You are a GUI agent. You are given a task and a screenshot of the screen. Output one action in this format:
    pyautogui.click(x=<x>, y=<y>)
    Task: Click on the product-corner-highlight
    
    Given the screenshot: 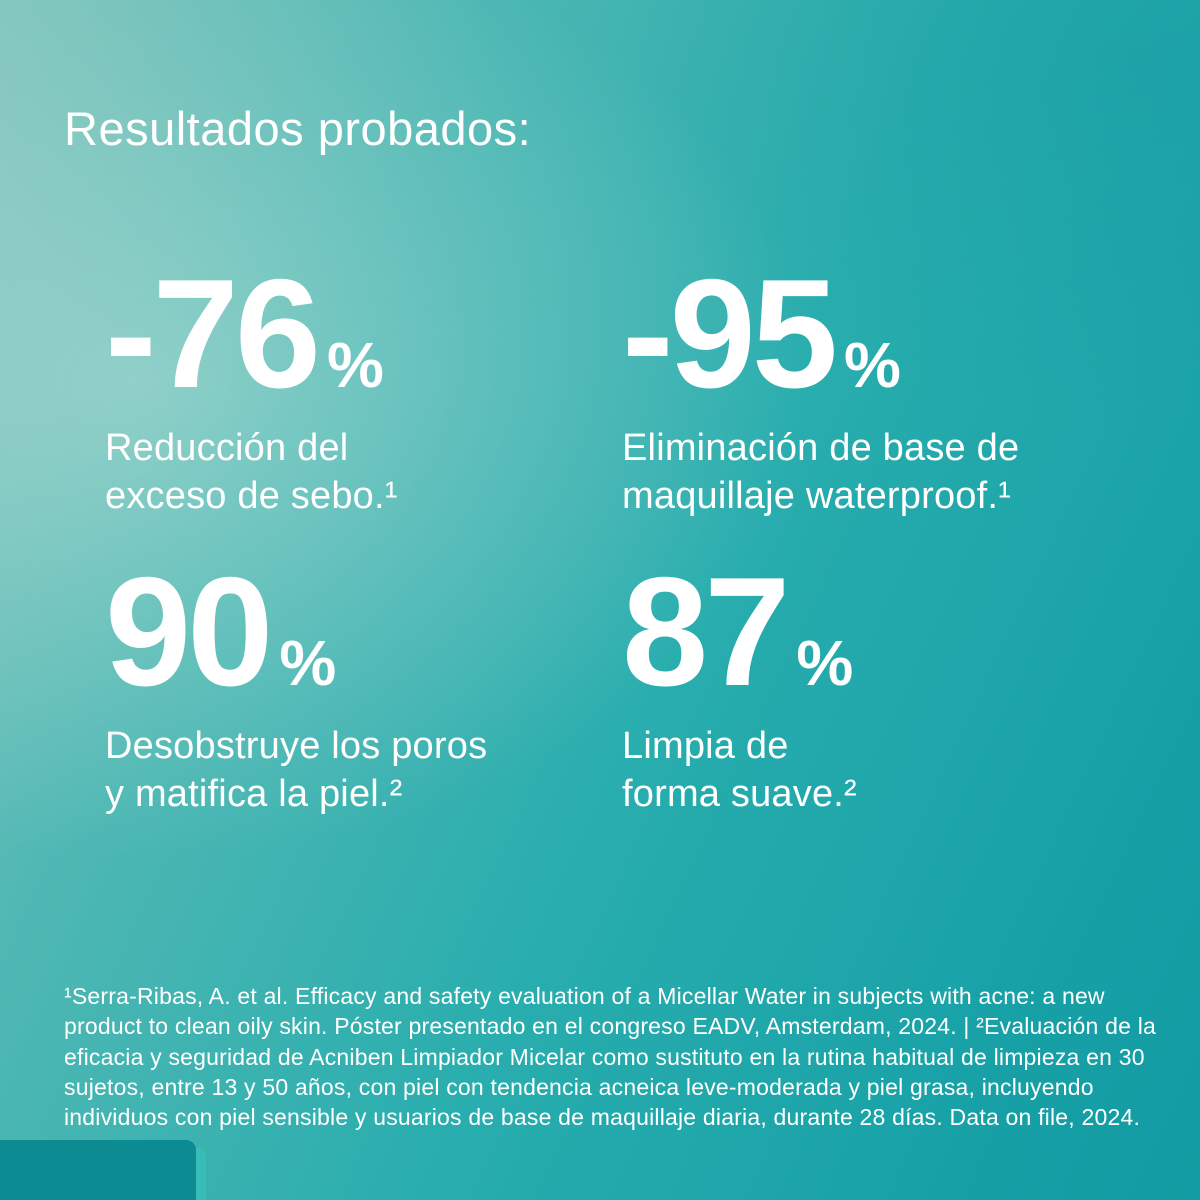 What is the action you would take?
    pyautogui.click(x=201, y=1174)
    